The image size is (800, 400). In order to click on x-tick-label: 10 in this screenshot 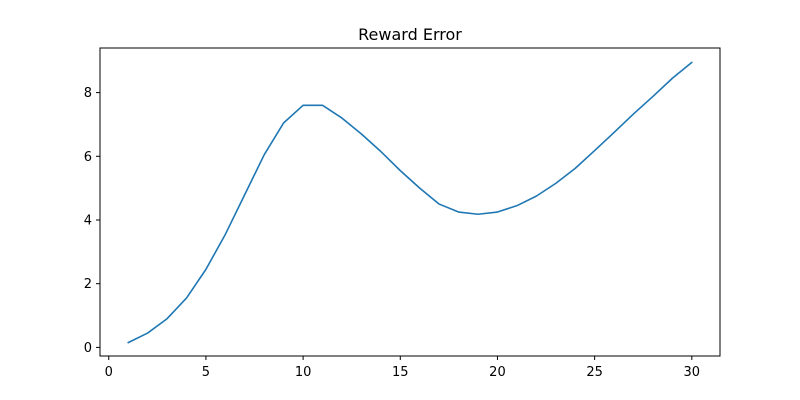, I will do `click(303, 372)`.